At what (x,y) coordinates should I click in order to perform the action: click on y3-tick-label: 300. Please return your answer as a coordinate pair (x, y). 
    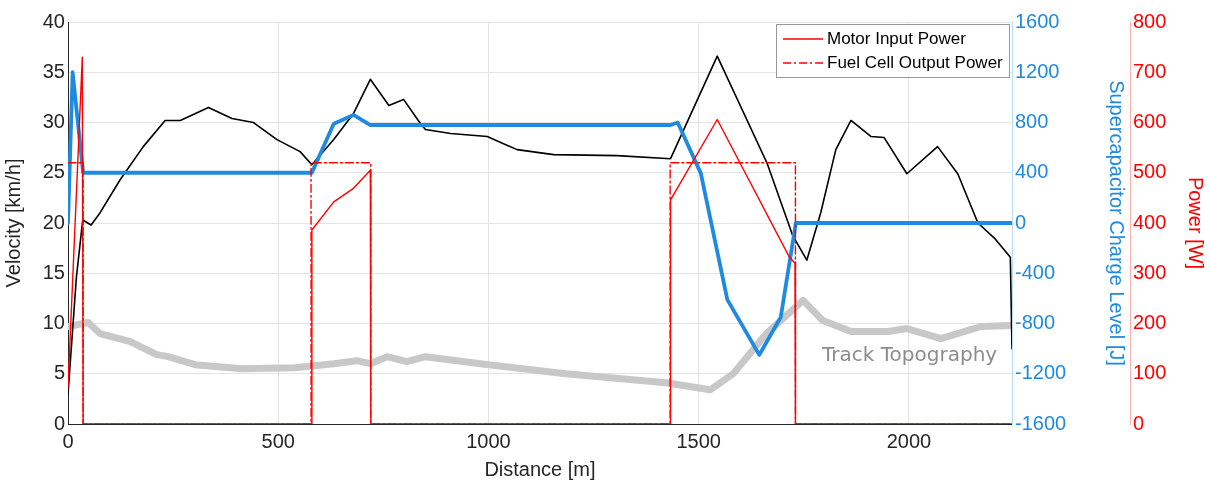
    Looking at the image, I should click on (1150, 271).